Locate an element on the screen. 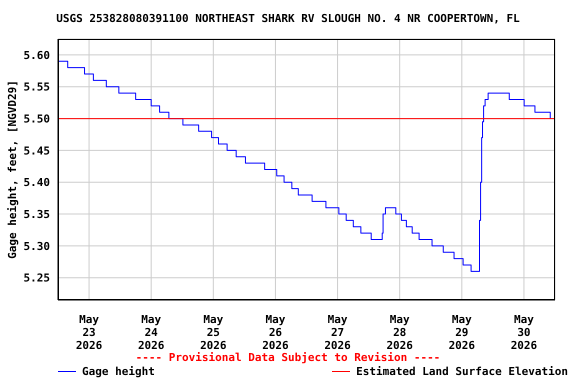  y-tick-label: 5.60 is located at coordinates (37, 55).